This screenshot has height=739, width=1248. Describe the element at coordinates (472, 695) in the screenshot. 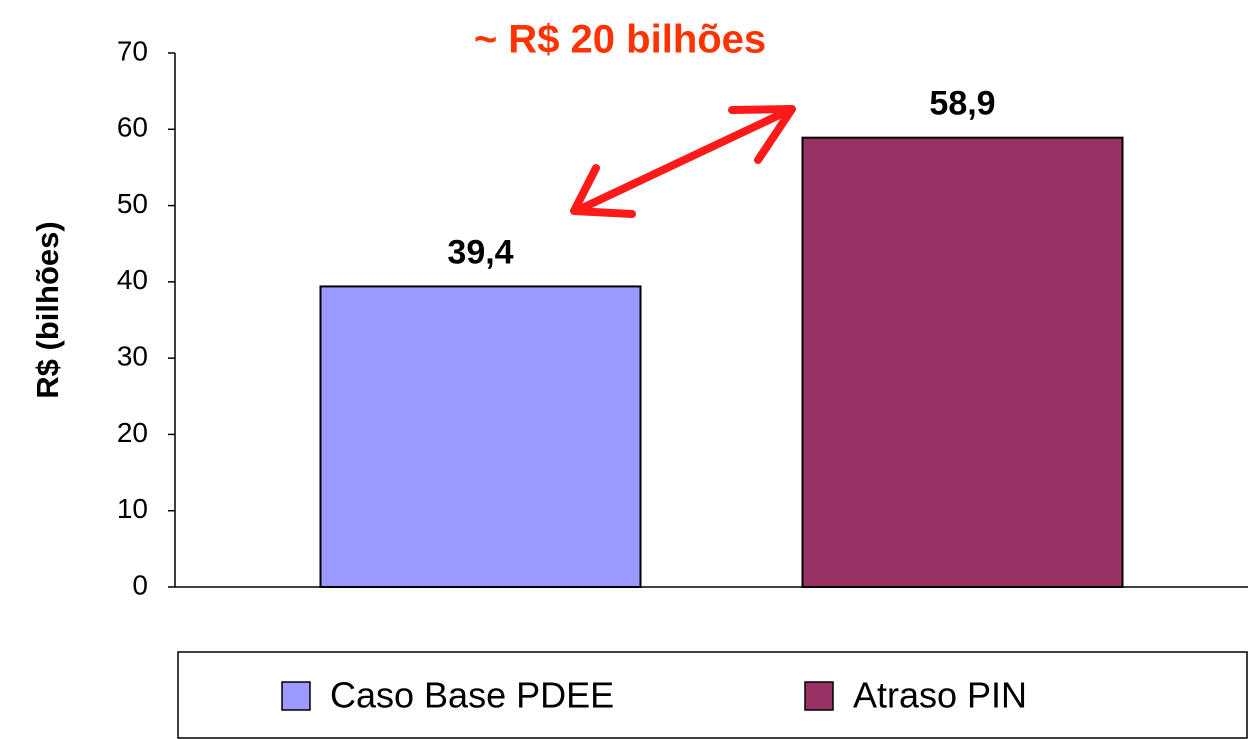

I see `legend-label: Caso Base PDEE` at that location.